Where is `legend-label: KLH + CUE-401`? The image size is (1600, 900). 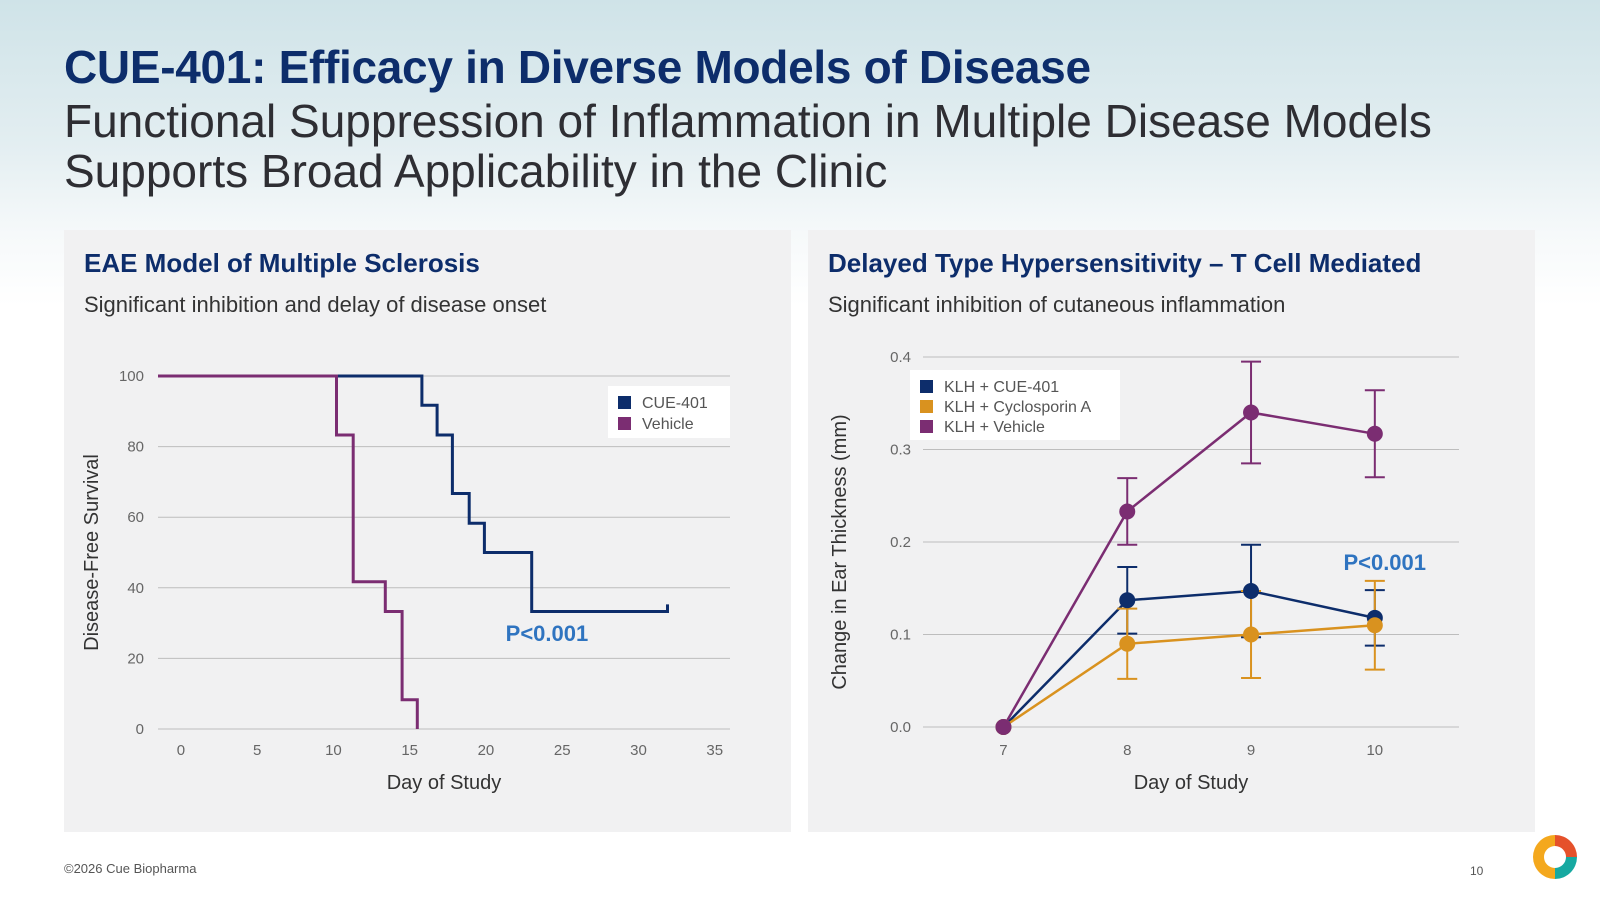 legend-label: KLH + CUE-401 is located at coordinates (1001, 387).